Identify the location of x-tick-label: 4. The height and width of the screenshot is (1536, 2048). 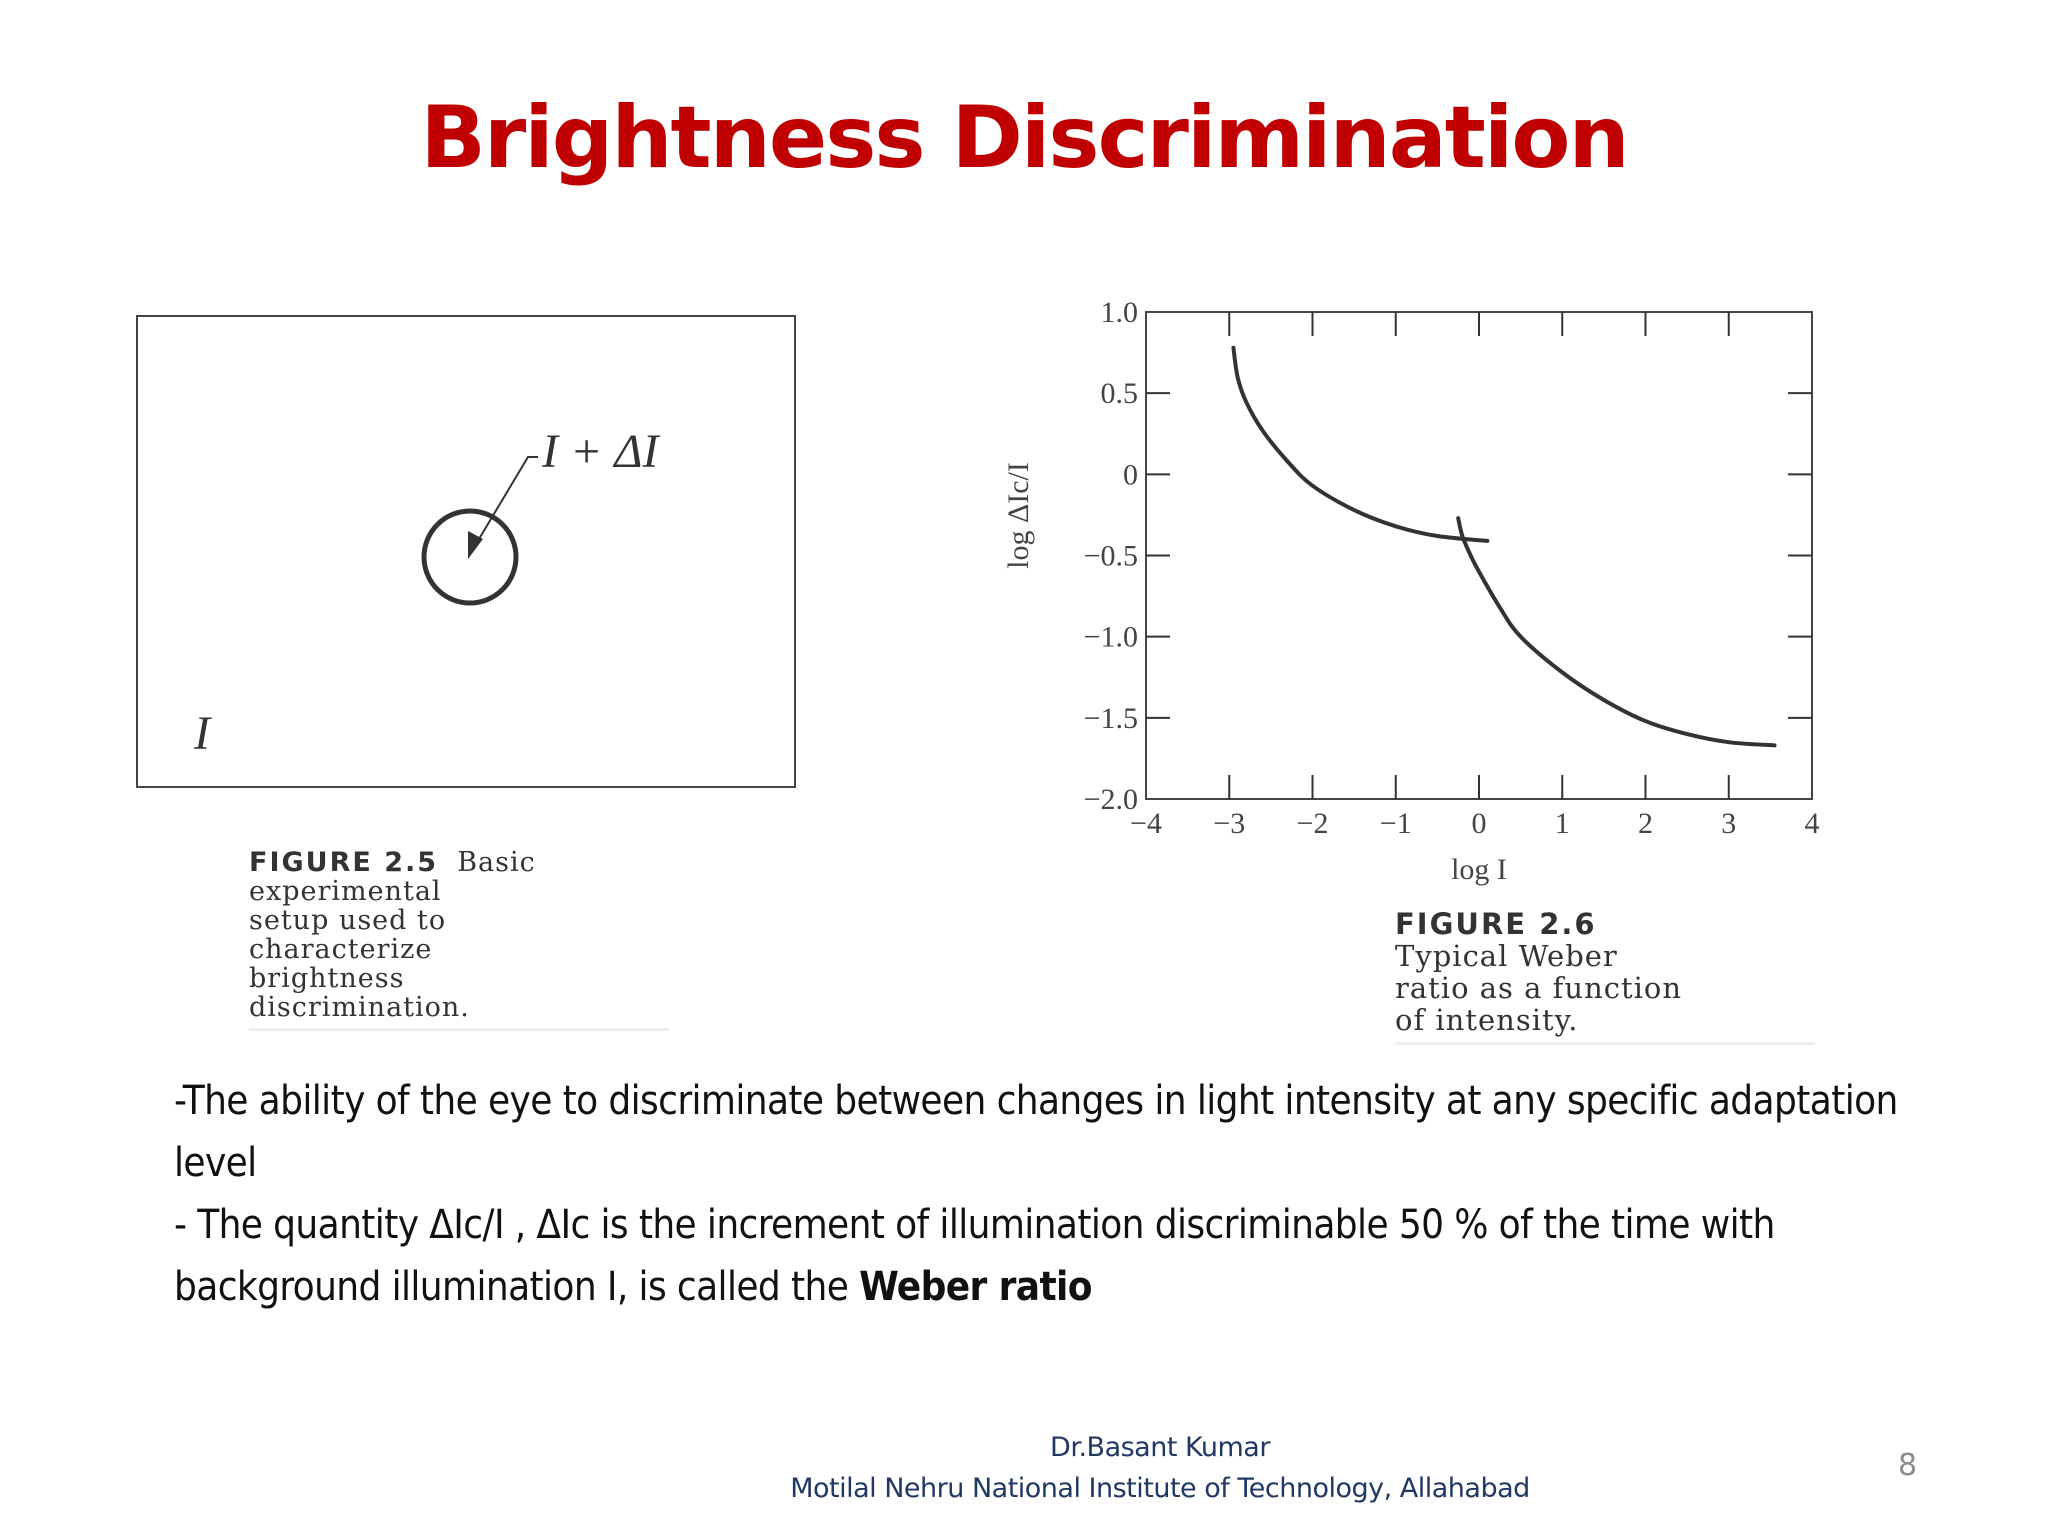
(1812, 823).